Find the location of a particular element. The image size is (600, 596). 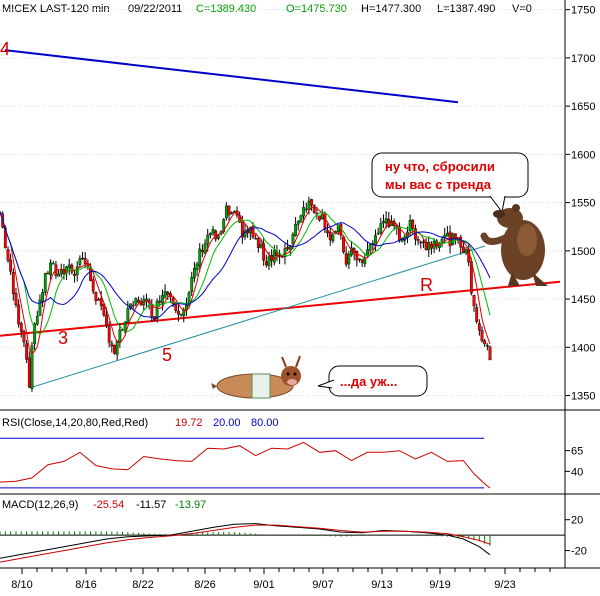

price-tick-label: 1500 is located at coordinates (583, 252).